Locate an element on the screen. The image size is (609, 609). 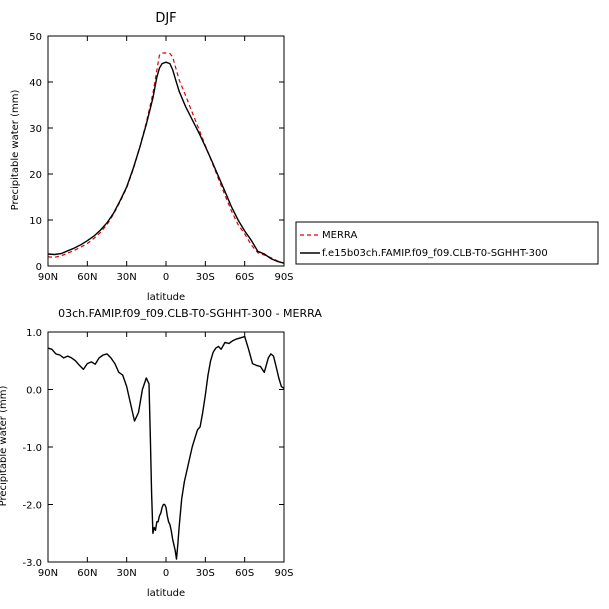
bottom-ytick-label: -2.0 is located at coordinates (32, 506).